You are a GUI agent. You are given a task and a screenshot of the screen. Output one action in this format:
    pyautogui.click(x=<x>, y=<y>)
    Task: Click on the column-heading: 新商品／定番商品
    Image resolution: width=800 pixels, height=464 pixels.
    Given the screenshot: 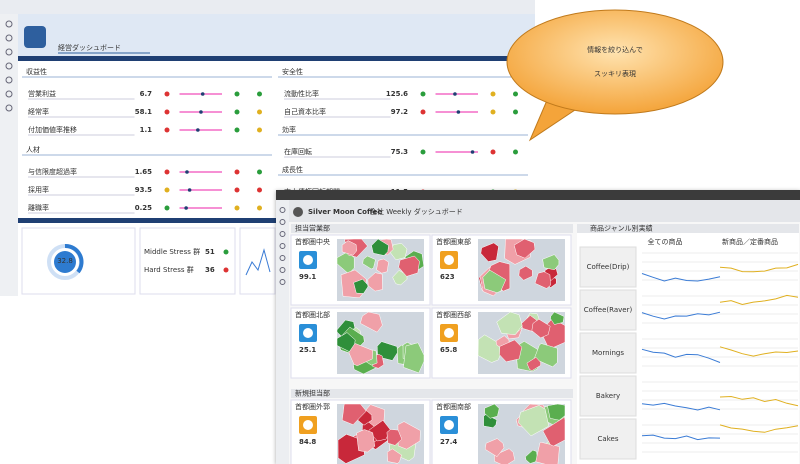 What is the action you would take?
    pyautogui.click(x=750, y=241)
    